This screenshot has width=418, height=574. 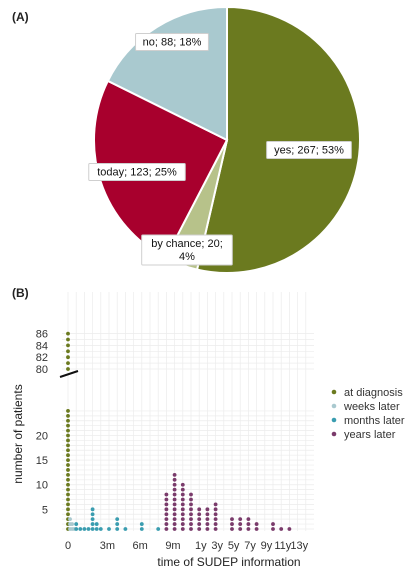 I want to click on panel-b-label: (B), so click(x=20, y=293).